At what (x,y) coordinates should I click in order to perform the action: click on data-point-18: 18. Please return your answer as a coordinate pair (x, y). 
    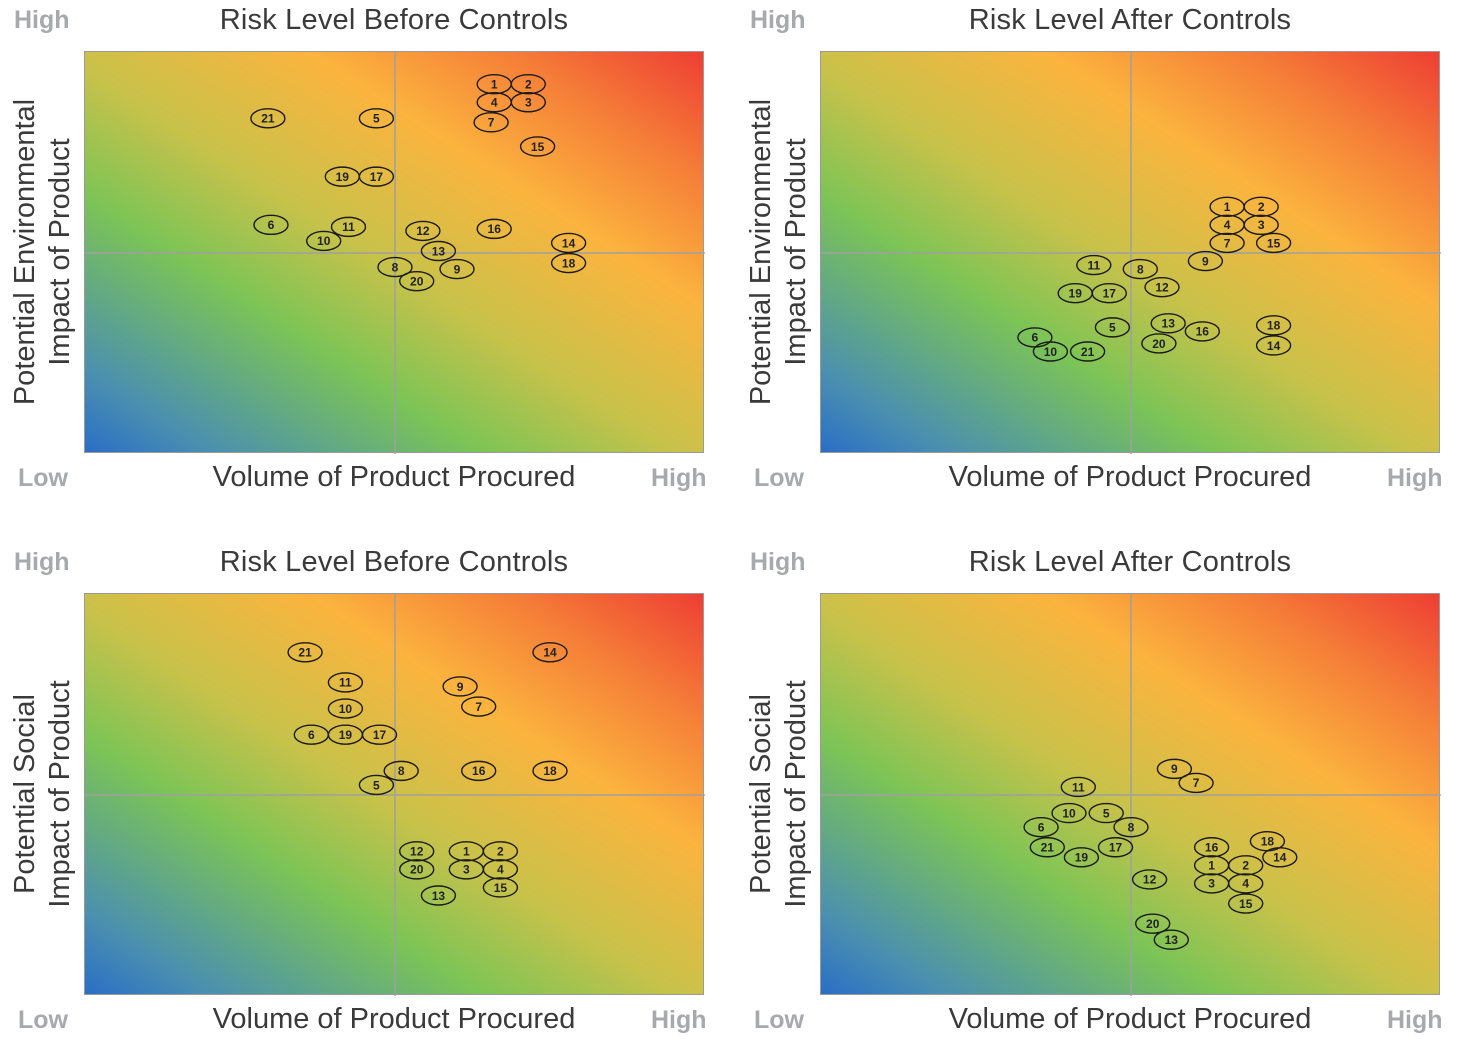
    Looking at the image, I should click on (568, 263).